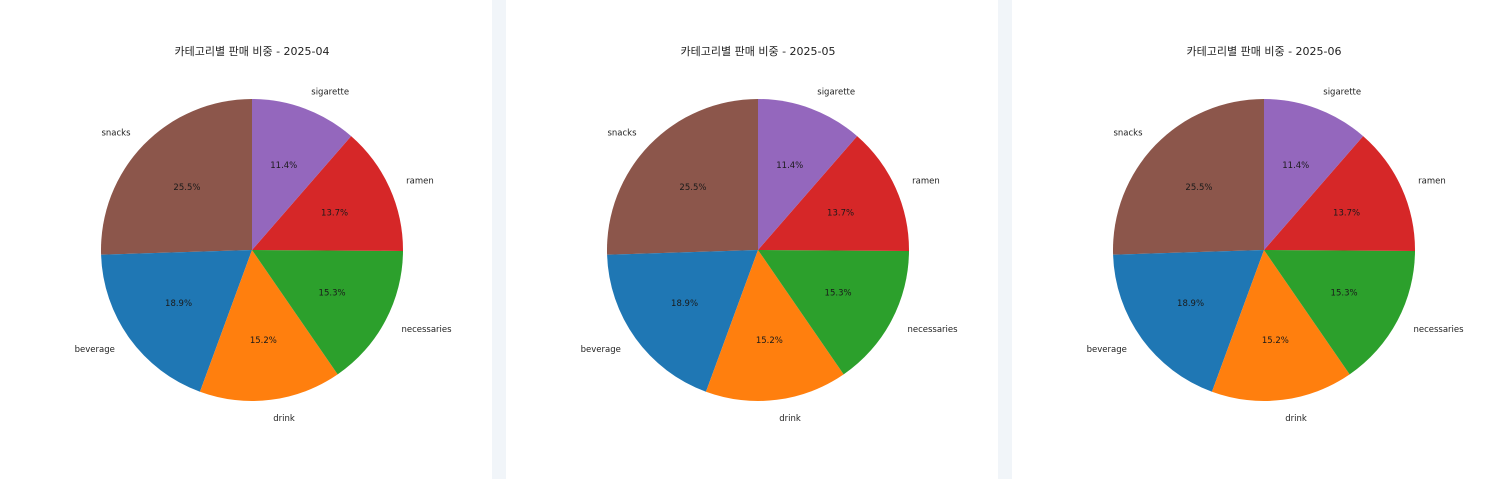  Describe the element at coordinates (758, 51) in the screenshot. I see `chart-title: 카테고리별 판매 비중 - 2025-05` at that location.